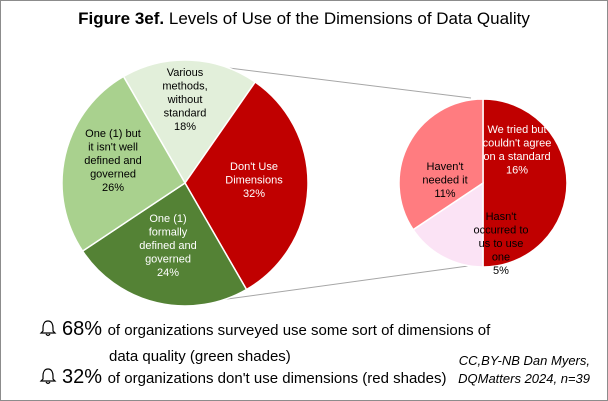  Describe the element at coordinates (254, 180) in the screenshot. I see `main-pie-label-don-t-use-dimensions: Don't Use Dimensions 32%` at that location.